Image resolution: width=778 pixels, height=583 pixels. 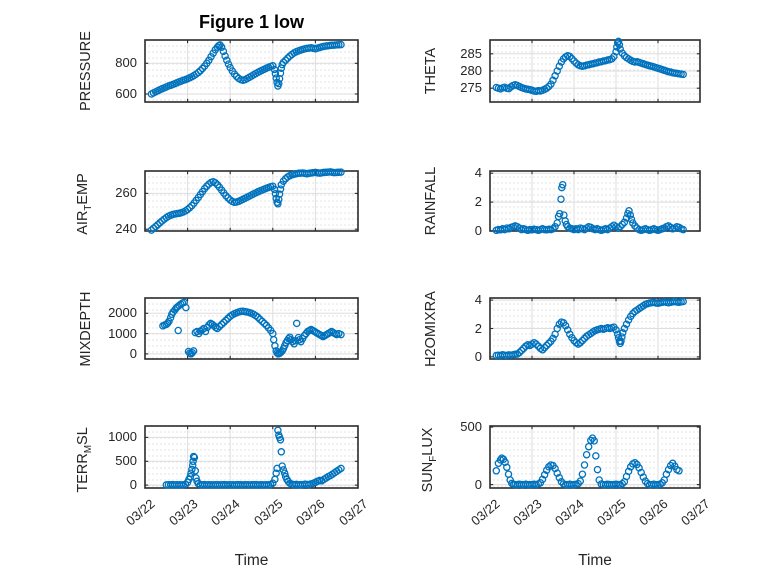 I want to click on subplot-terr-msl, so click(x=251, y=457).